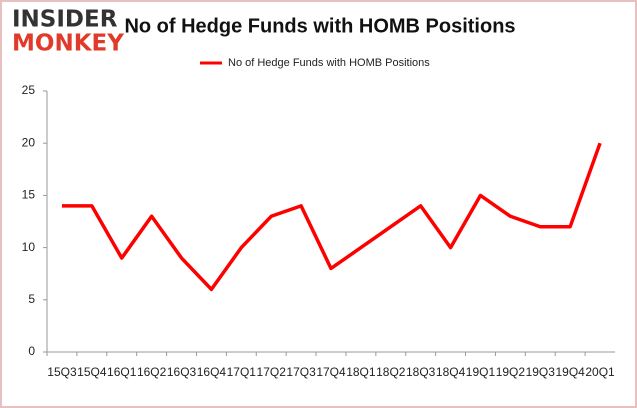  Describe the element at coordinates (68, 44) in the screenshot. I see `logo-bottom: MONKEY` at that location.